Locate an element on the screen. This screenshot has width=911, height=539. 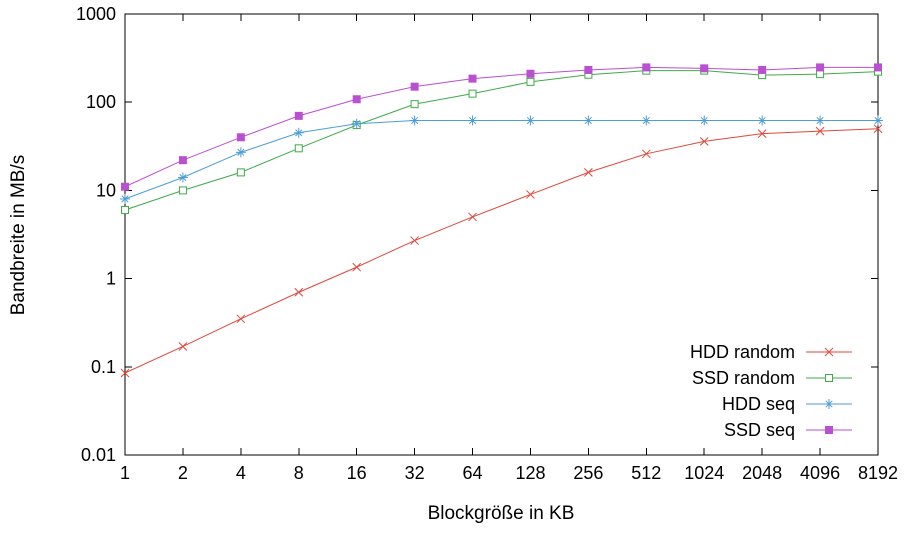
x-tick-label: 8 is located at coordinates (299, 473).